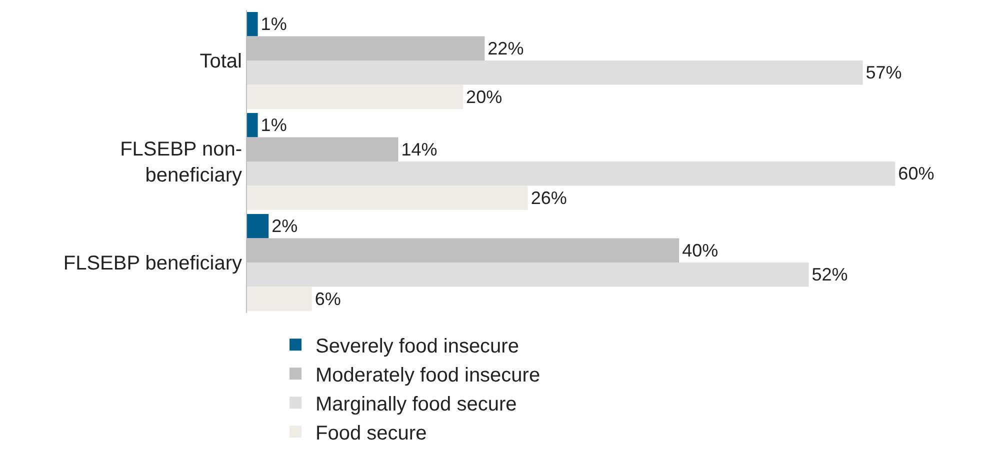 The width and height of the screenshot is (1000, 461). I want to click on data-label: 14%, so click(419, 149).